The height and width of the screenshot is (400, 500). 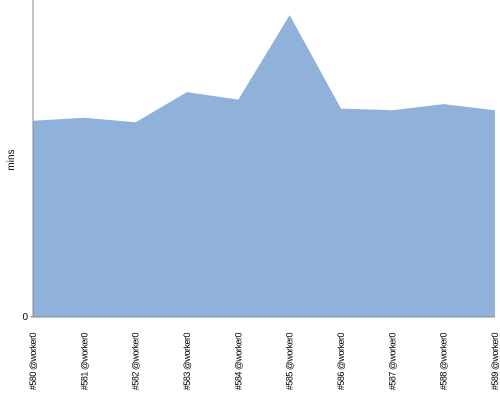 What do you see at coordinates (84, 362) in the screenshot?
I see `x-tick-label: #581 @worker0` at bounding box center [84, 362].